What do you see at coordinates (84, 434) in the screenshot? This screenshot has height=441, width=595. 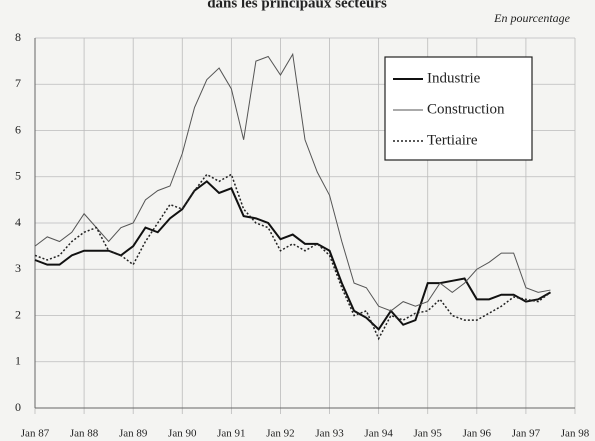 I see `x-tick-label: Jan 88` at bounding box center [84, 434].